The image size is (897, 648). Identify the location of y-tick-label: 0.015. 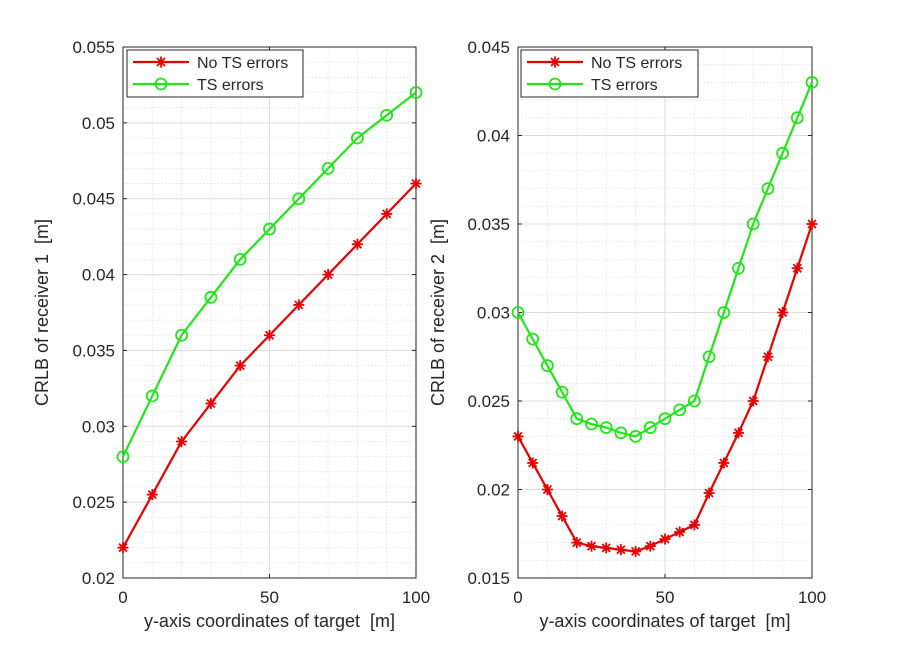
(488, 578).